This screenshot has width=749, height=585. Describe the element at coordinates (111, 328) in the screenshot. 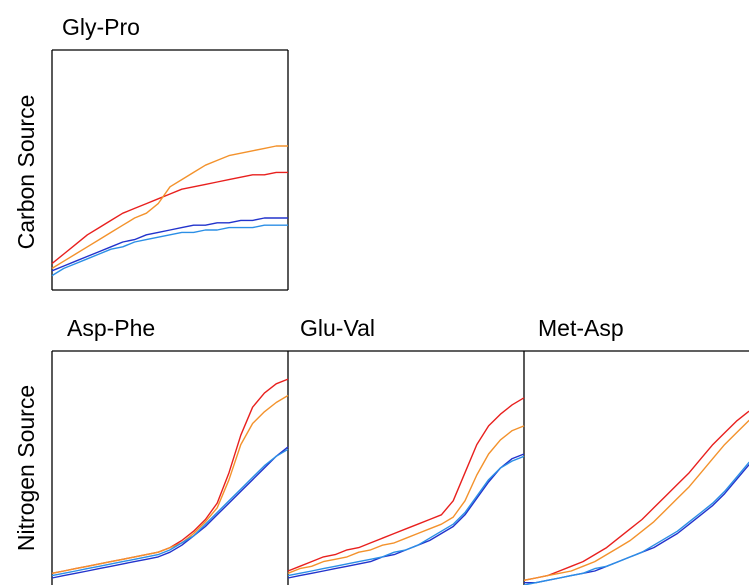

I see `panel-title-asp-phe: Asp-Phe` at that location.